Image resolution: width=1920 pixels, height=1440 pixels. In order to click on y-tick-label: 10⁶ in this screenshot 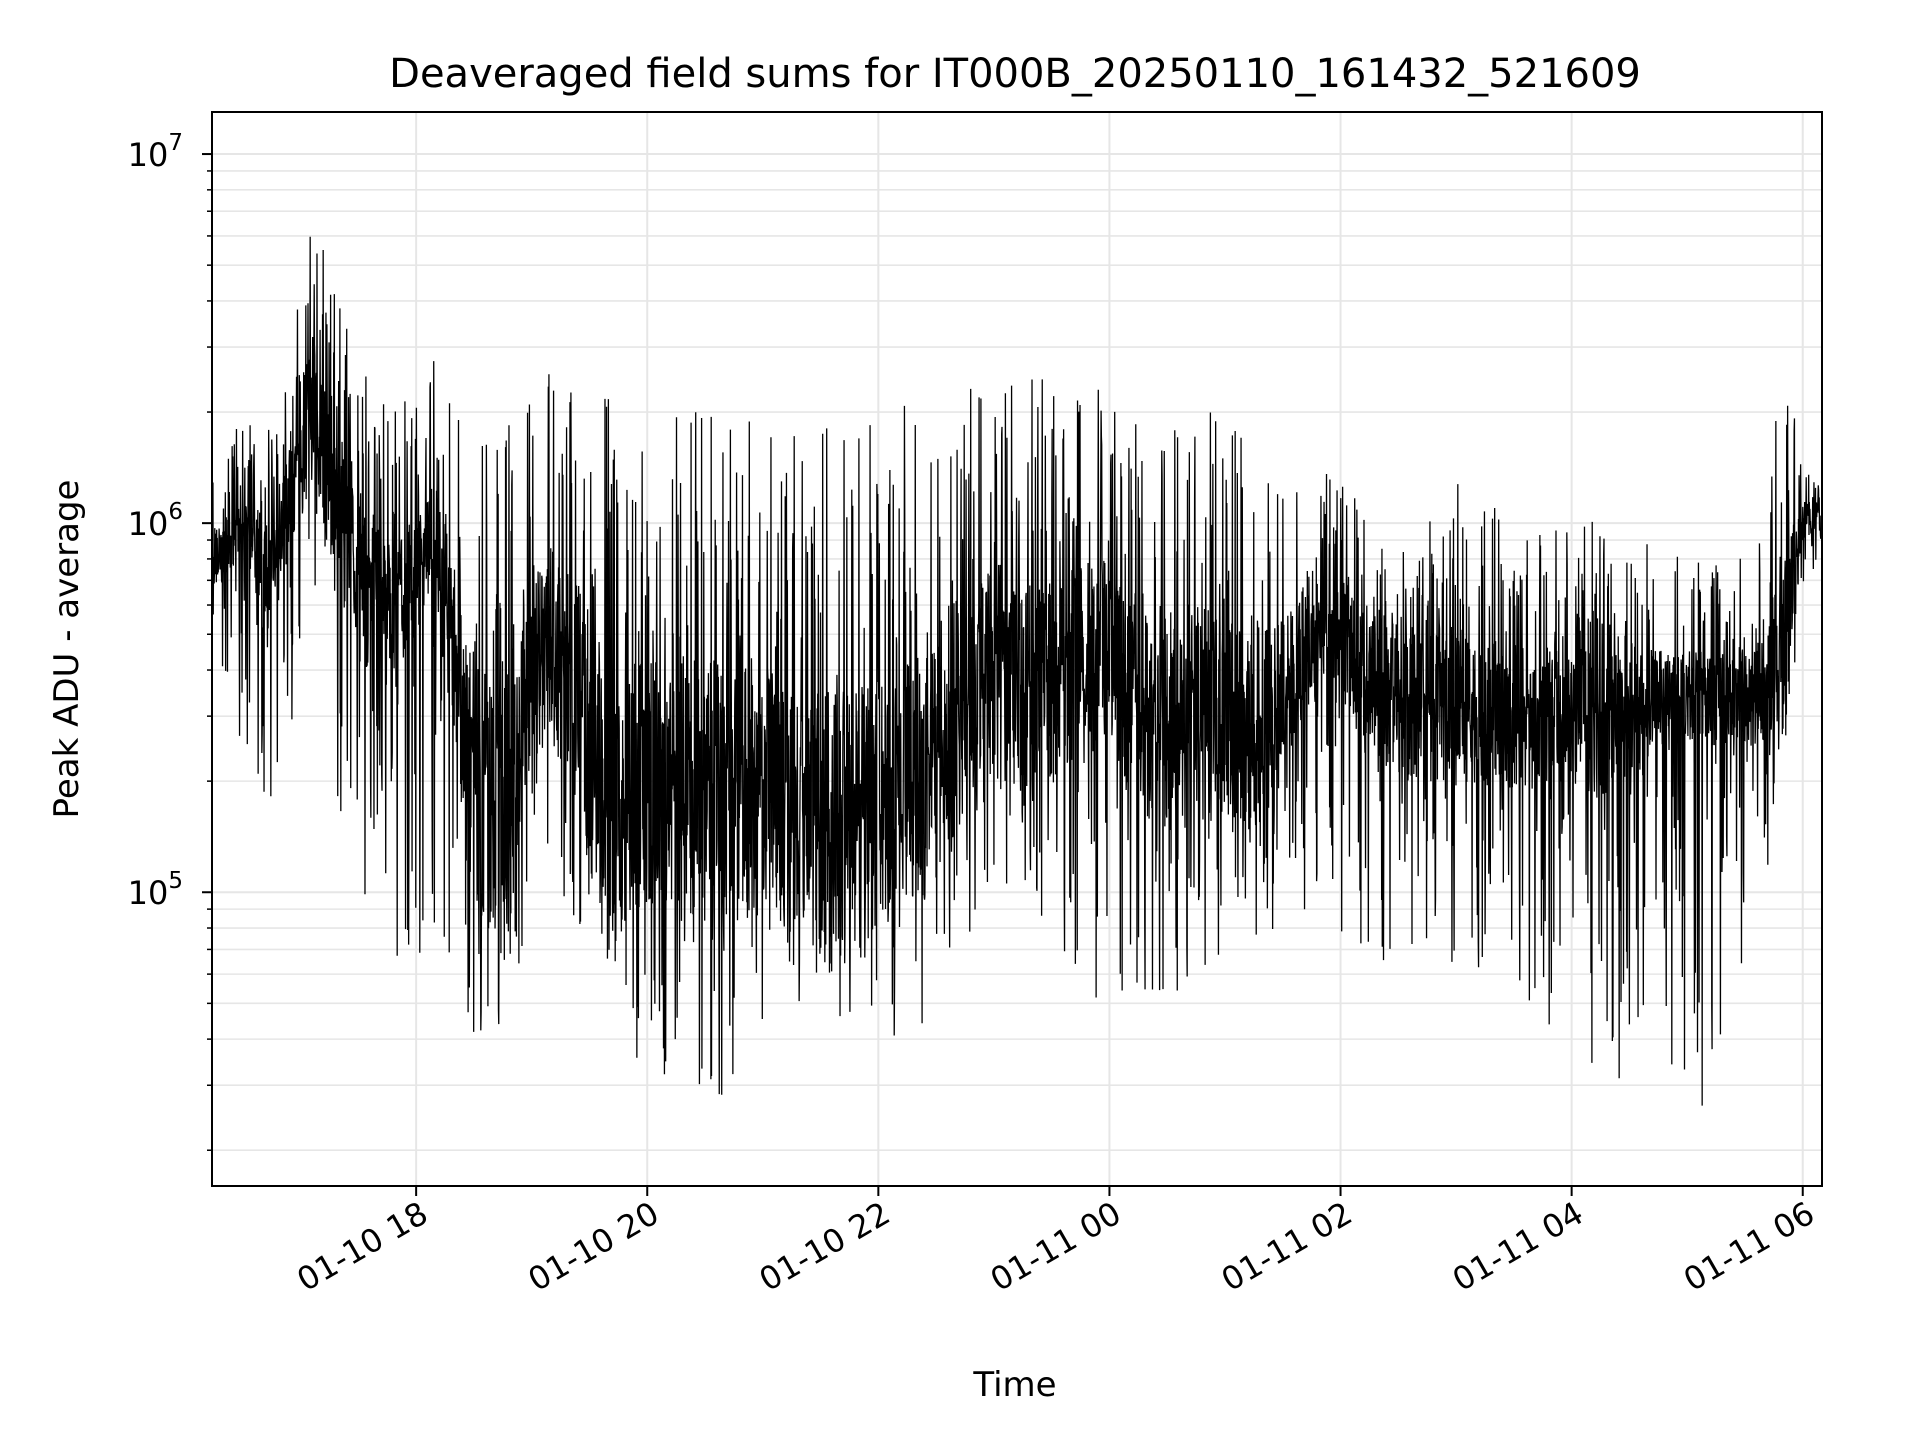, I will do `click(155, 521)`.